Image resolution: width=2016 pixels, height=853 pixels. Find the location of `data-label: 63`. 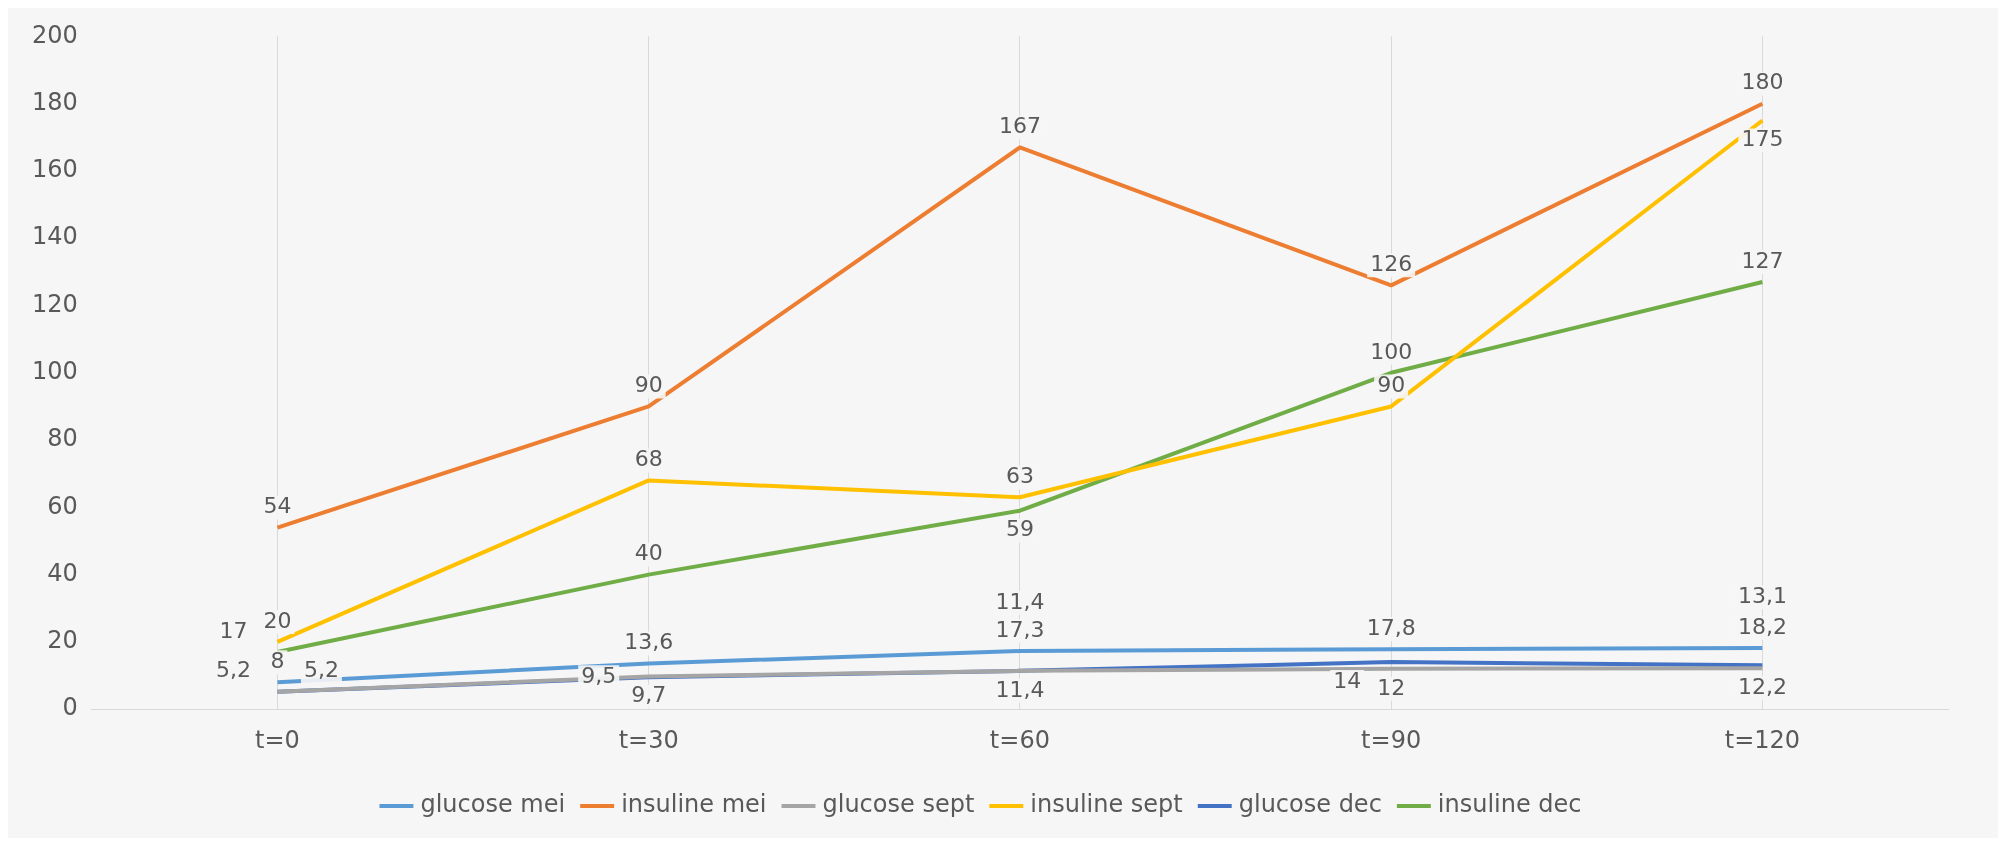

data-label: 63 is located at coordinates (1019, 475).